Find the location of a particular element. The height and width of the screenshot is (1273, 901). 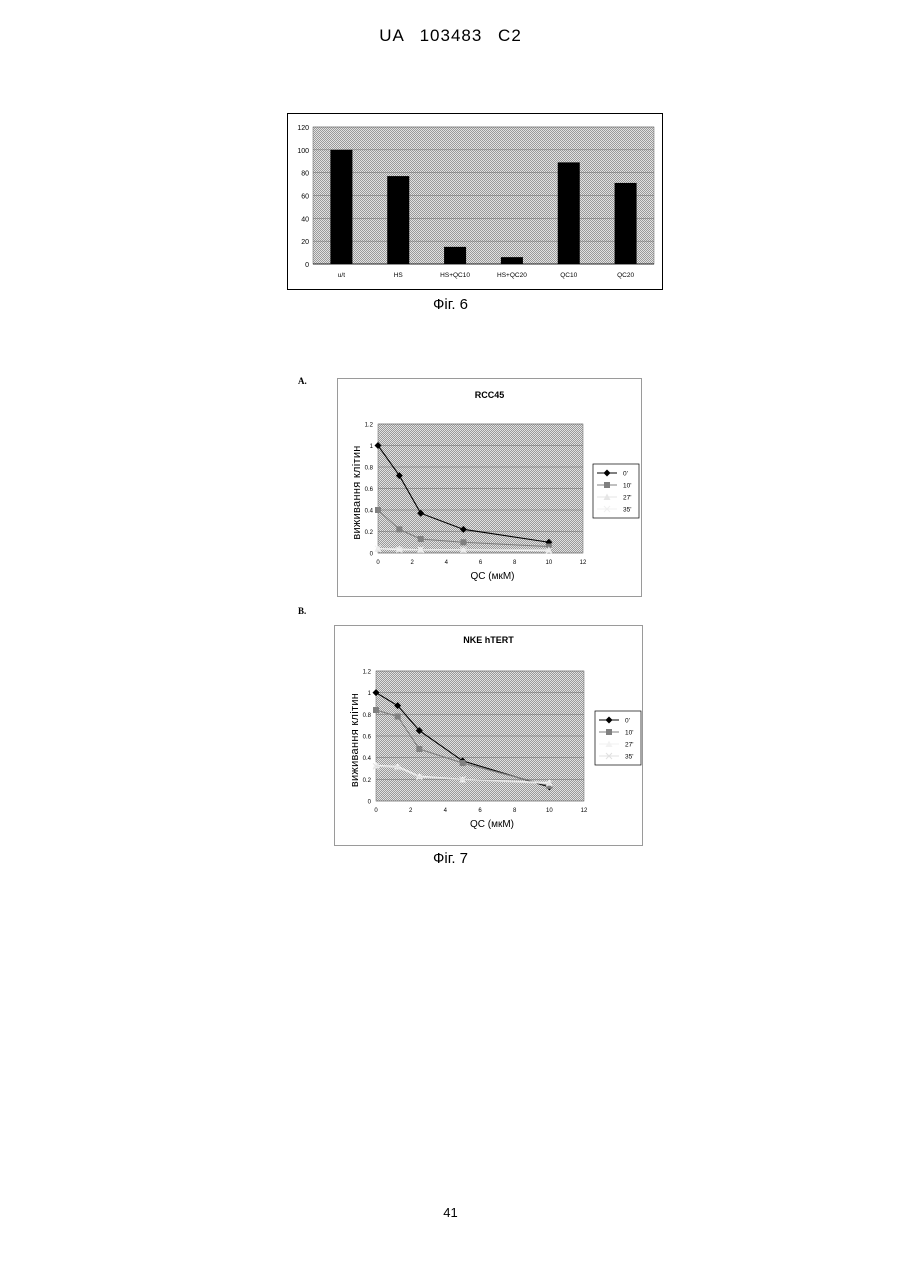

x-tick-label: QC20 is located at coordinates (625, 275).